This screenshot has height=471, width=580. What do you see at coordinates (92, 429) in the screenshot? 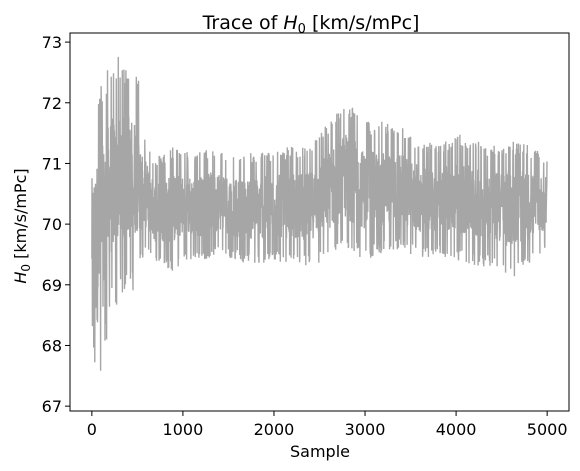
I see `x-tick-label: 0` at bounding box center [92, 429].